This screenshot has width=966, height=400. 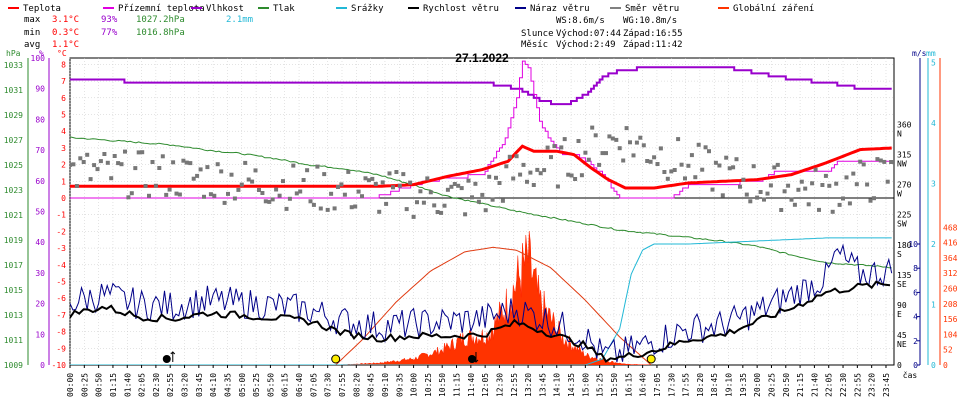 What do you see at coordinates (61, 231) in the screenshot?
I see `tick-temp-10: -2` at bounding box center [61, 231].